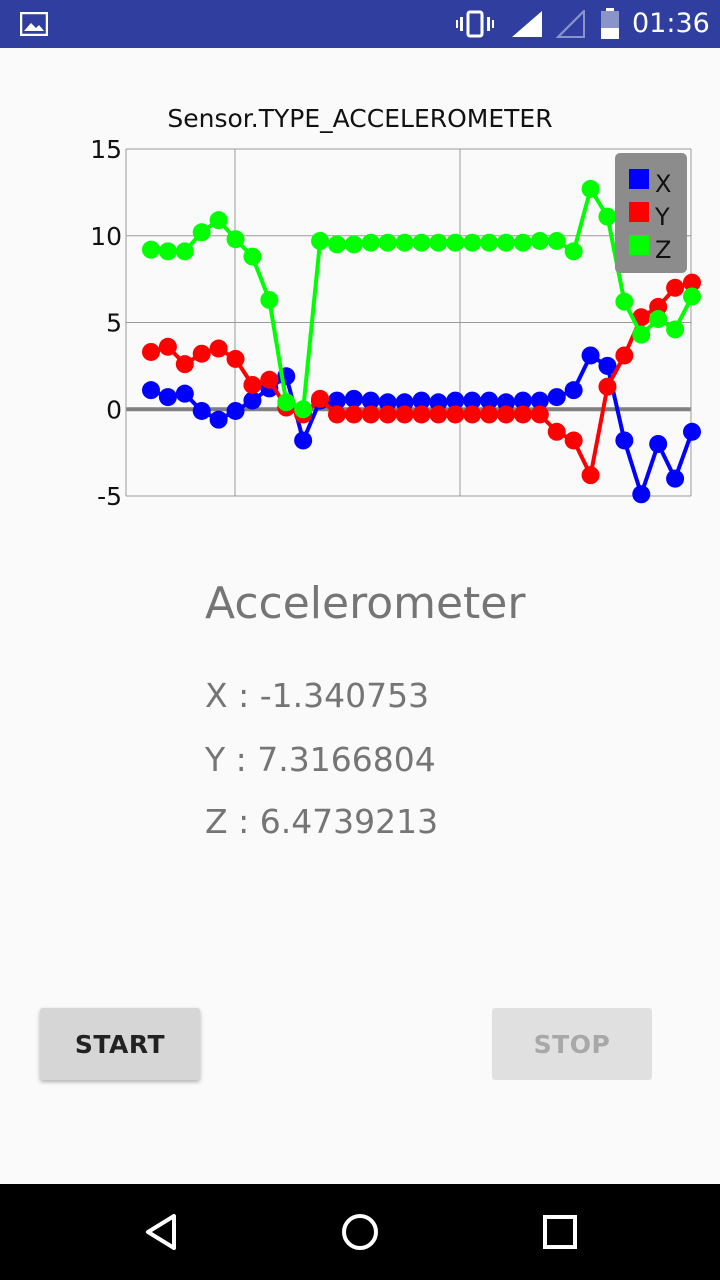 Image resolution: width=720 pixels, height=1280 pixels. Describe the element at coordinates (322, 821) in the screenshot. I see `z-reading: Z : 6.4739213` at that location.